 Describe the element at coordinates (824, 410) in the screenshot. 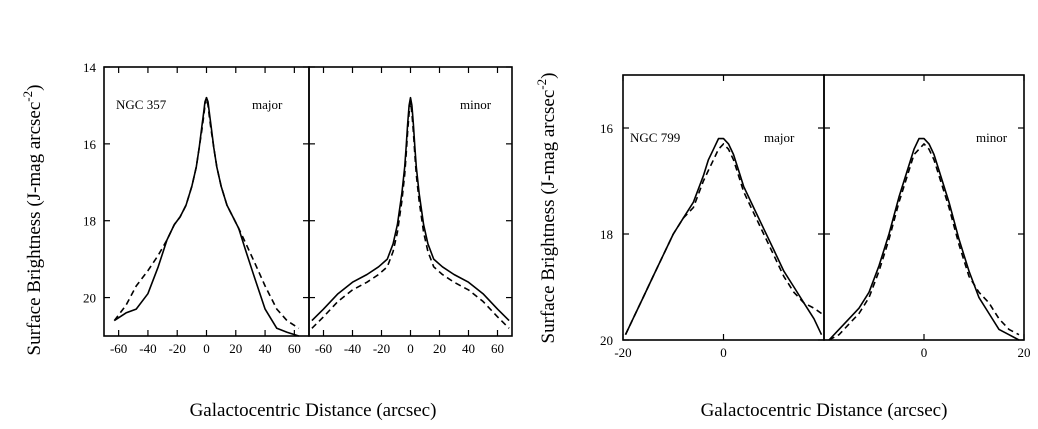

I see `x-axis-title-ngc799: Galactocentric Distance (arcsec)` at that location.